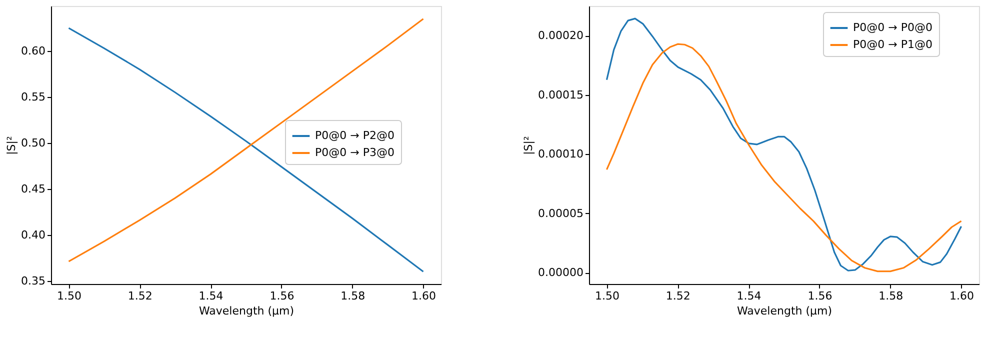  I want to click on legend-label: P0@0 → P2@0, so click(354, 135).